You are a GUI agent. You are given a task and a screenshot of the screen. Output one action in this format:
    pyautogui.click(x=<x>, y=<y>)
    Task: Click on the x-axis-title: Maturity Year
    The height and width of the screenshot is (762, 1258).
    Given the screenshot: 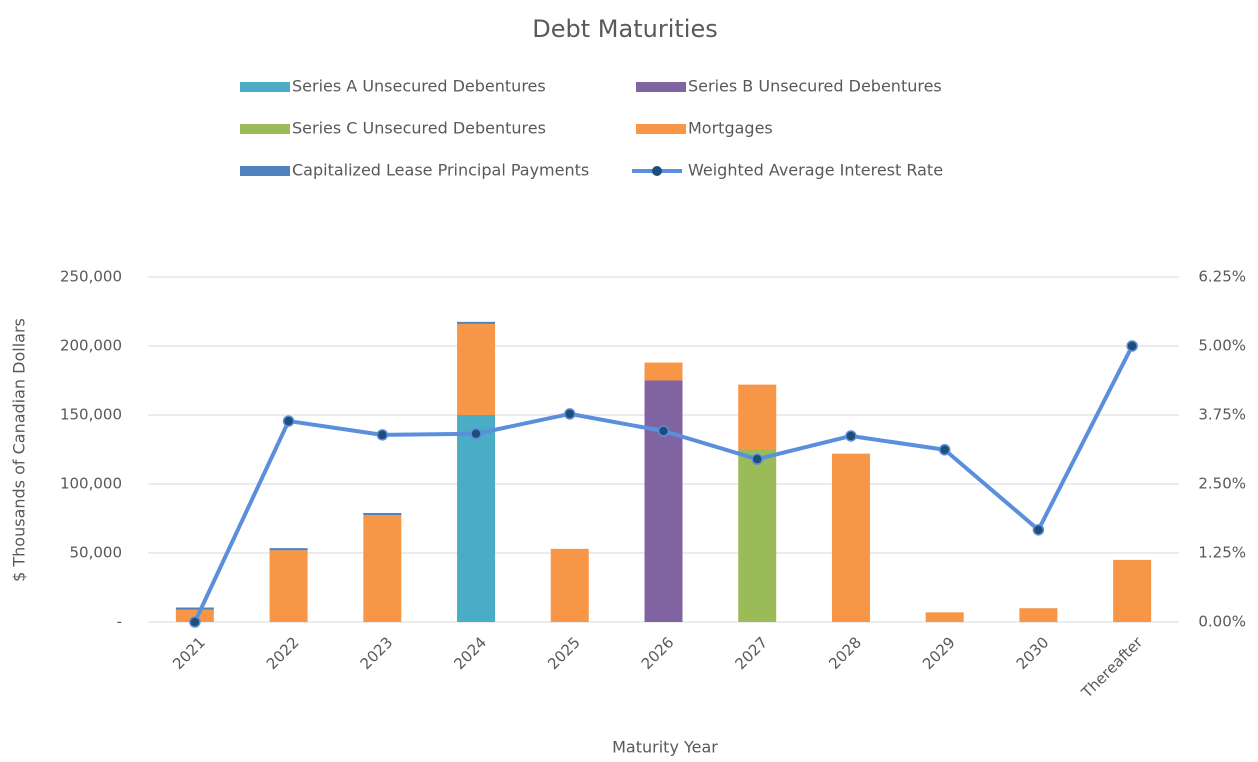 What is the action you would take?
    pyautogui.click(x=665, y=747)
    